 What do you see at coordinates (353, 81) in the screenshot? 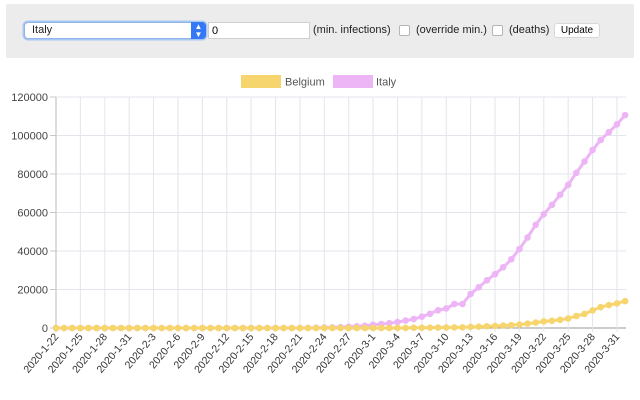
I see `legend-swatch-italy` at bounding box center [353, 81].